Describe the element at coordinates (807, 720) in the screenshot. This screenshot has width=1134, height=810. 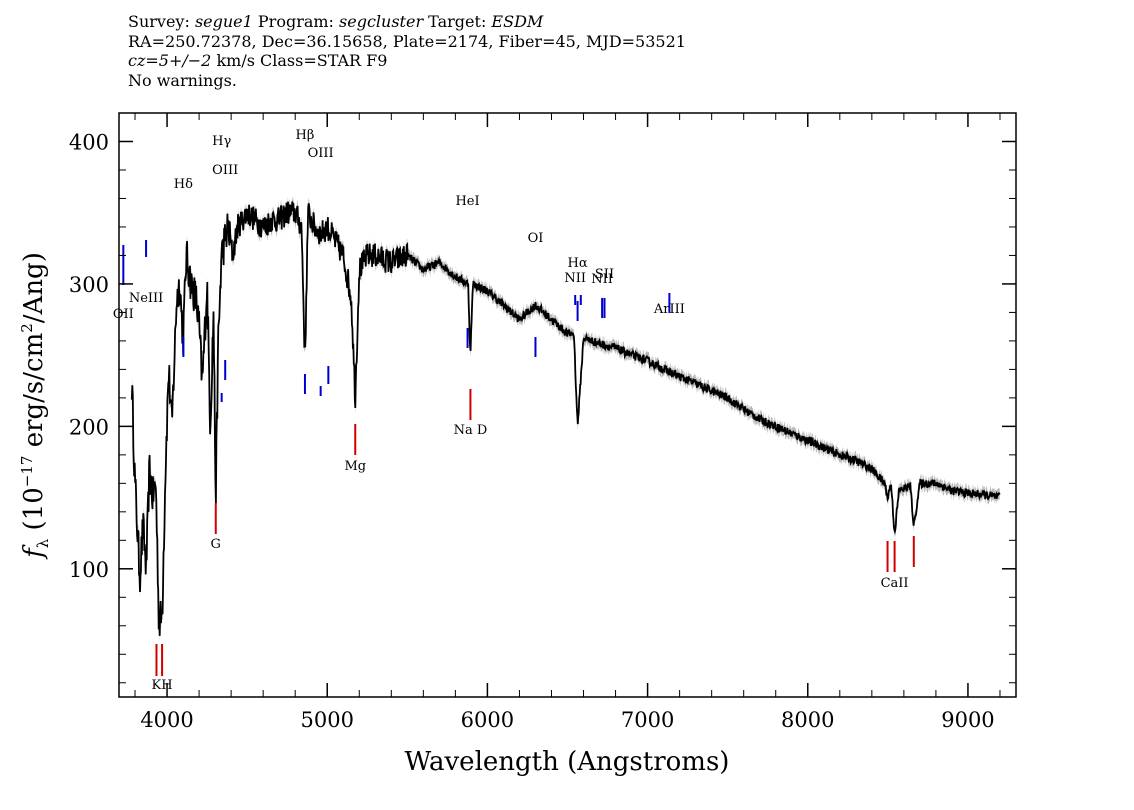
I see `x-tick-label: 8000` at that location.